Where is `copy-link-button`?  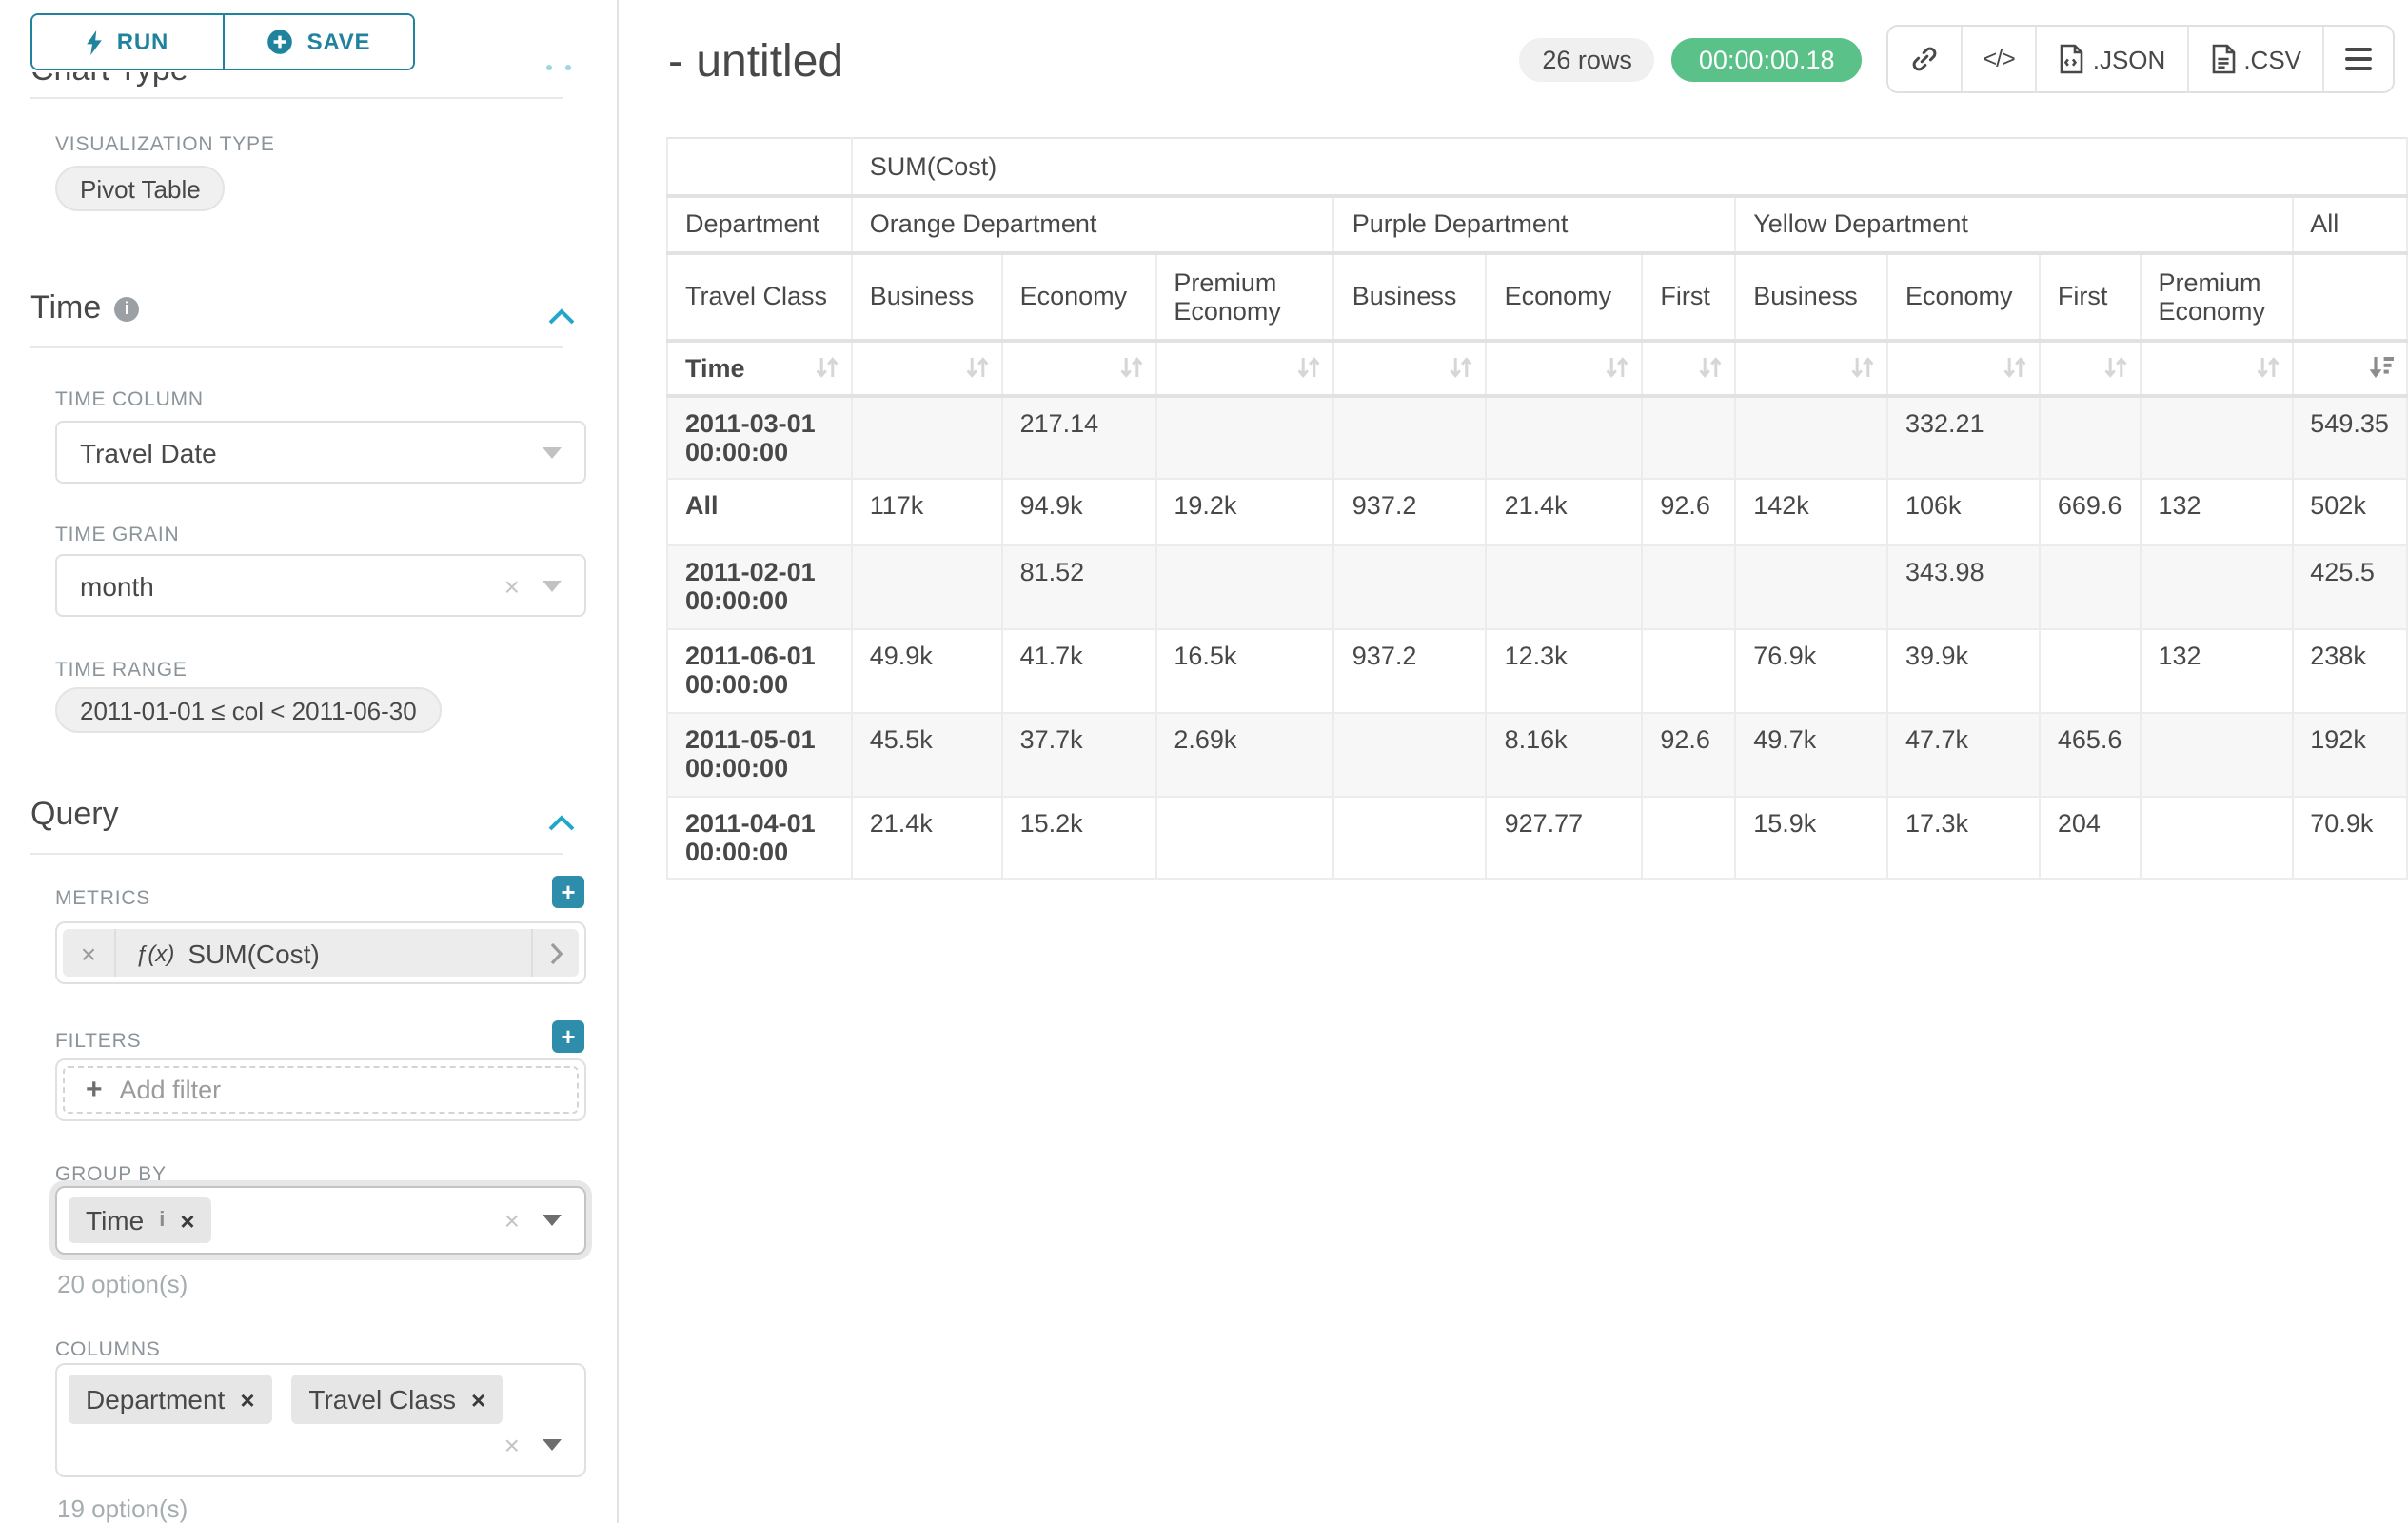
copy-link-button is located at coordinates (1924, 59).